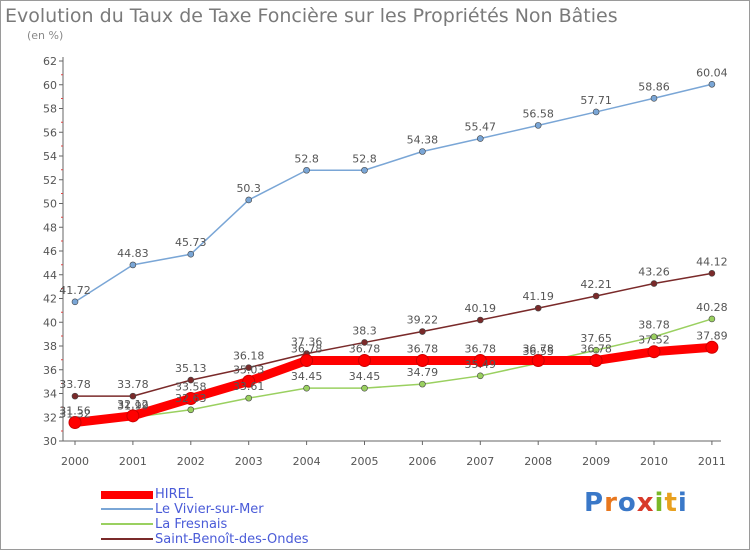  What do you see at coordinates (50, 370) in the screenshot?
I see `y-tick-label: 36` at bounding box center [50, 370].